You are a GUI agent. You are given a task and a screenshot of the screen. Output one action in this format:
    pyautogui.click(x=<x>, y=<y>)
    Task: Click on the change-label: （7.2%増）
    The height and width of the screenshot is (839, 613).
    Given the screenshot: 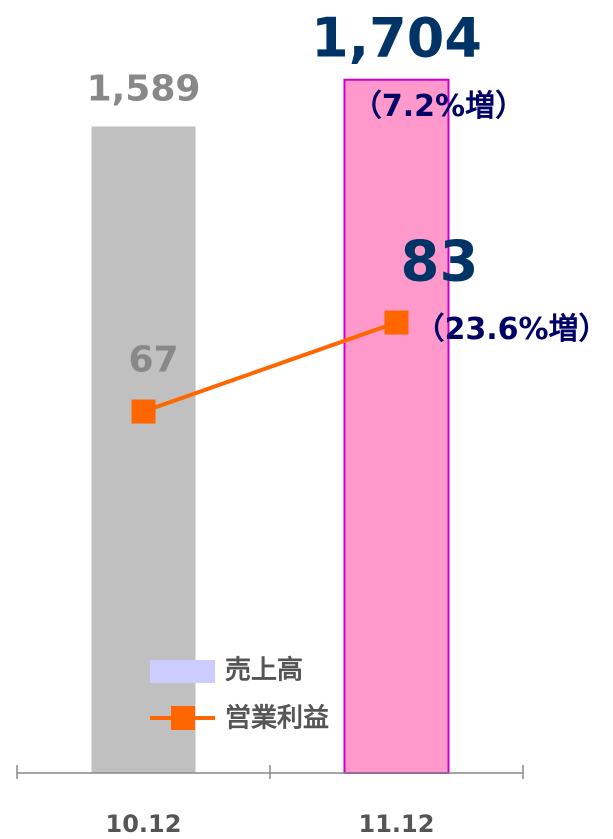 What is the action you would take?
    pyautogui.click(x=438, y=106)
    